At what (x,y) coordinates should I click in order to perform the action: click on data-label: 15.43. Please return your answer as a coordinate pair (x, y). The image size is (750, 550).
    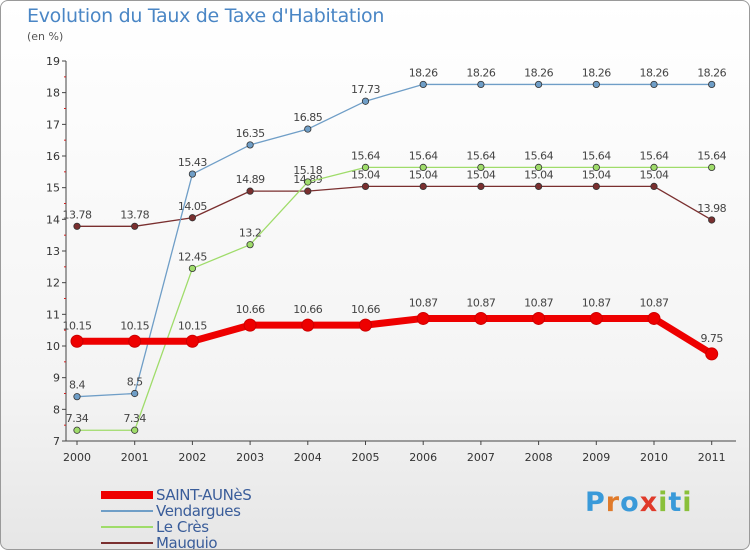
    Looking at the image, I should click on (192, 162).